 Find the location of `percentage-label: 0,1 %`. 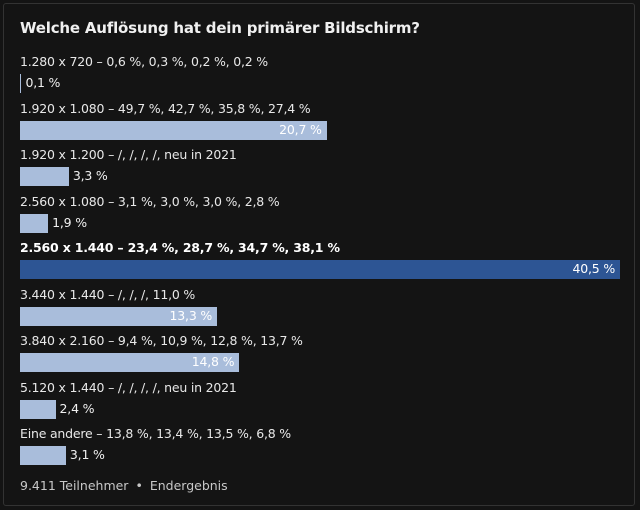

percentage-label: 0,1 % is located at coordinates (43, 82).